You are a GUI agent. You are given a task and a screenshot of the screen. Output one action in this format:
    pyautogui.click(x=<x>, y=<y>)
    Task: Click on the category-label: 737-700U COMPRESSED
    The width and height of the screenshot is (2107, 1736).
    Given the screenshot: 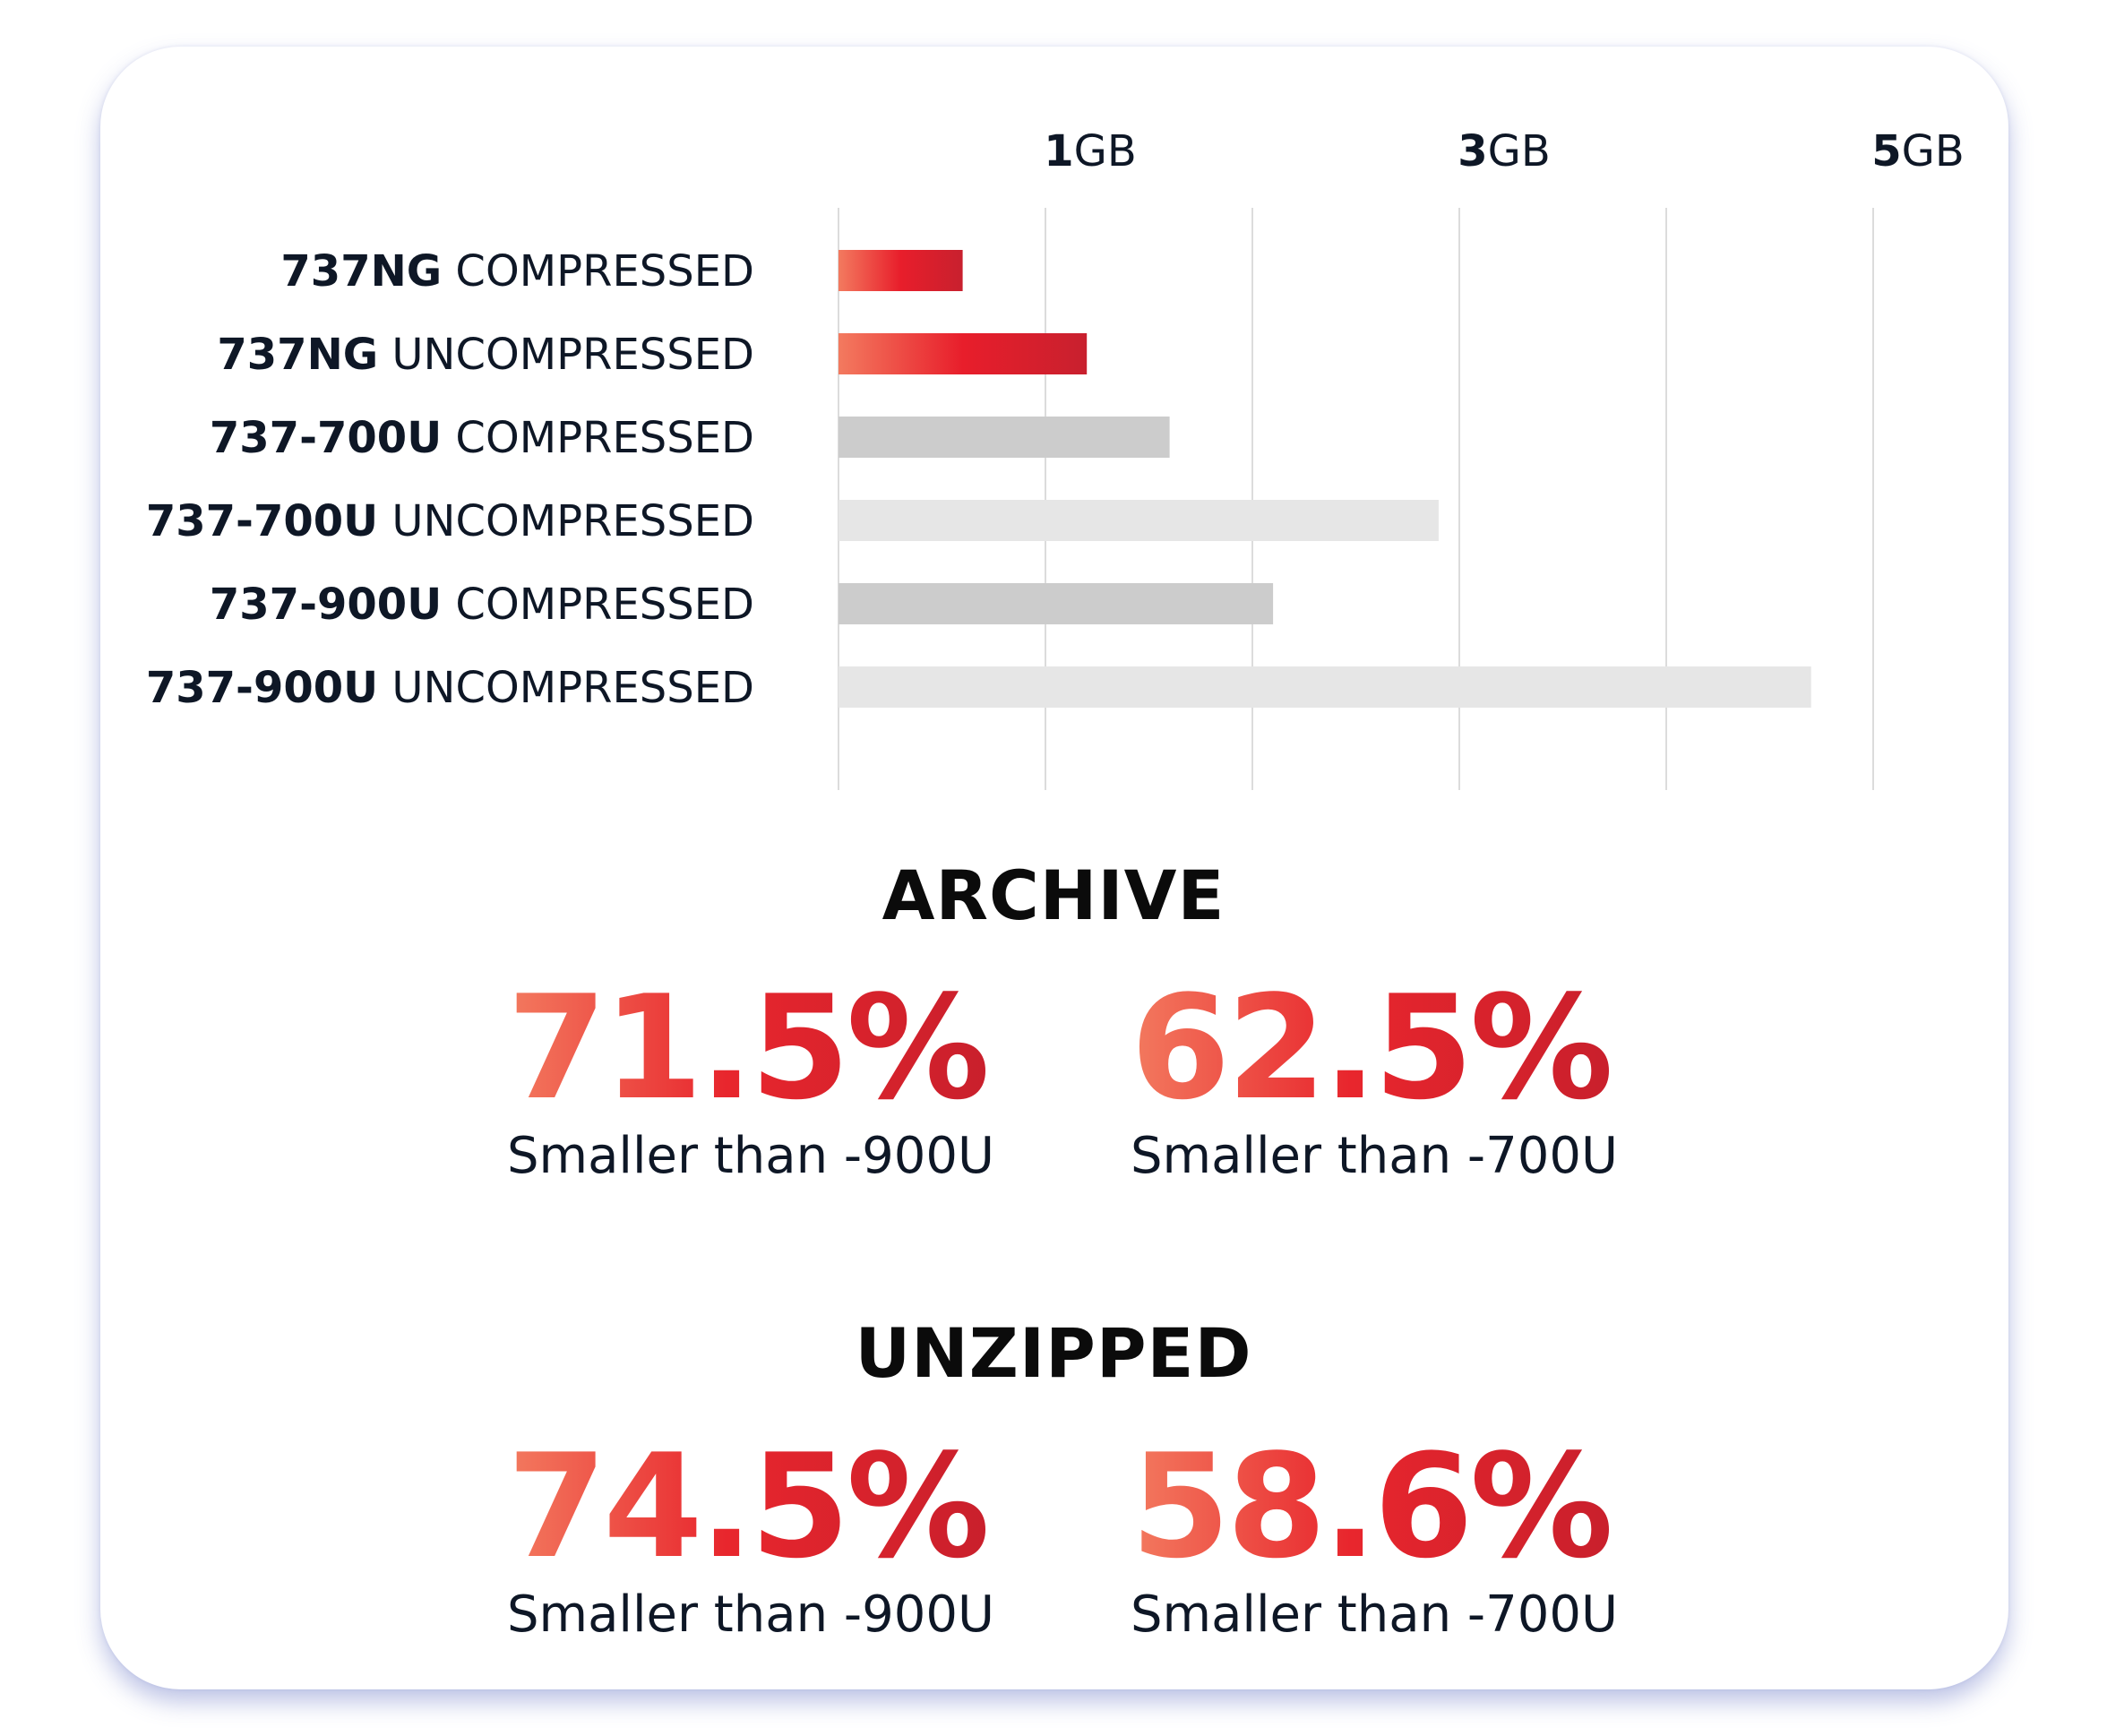 What is the action you would take?
    pyautogui.click(x=482, y=438)
    